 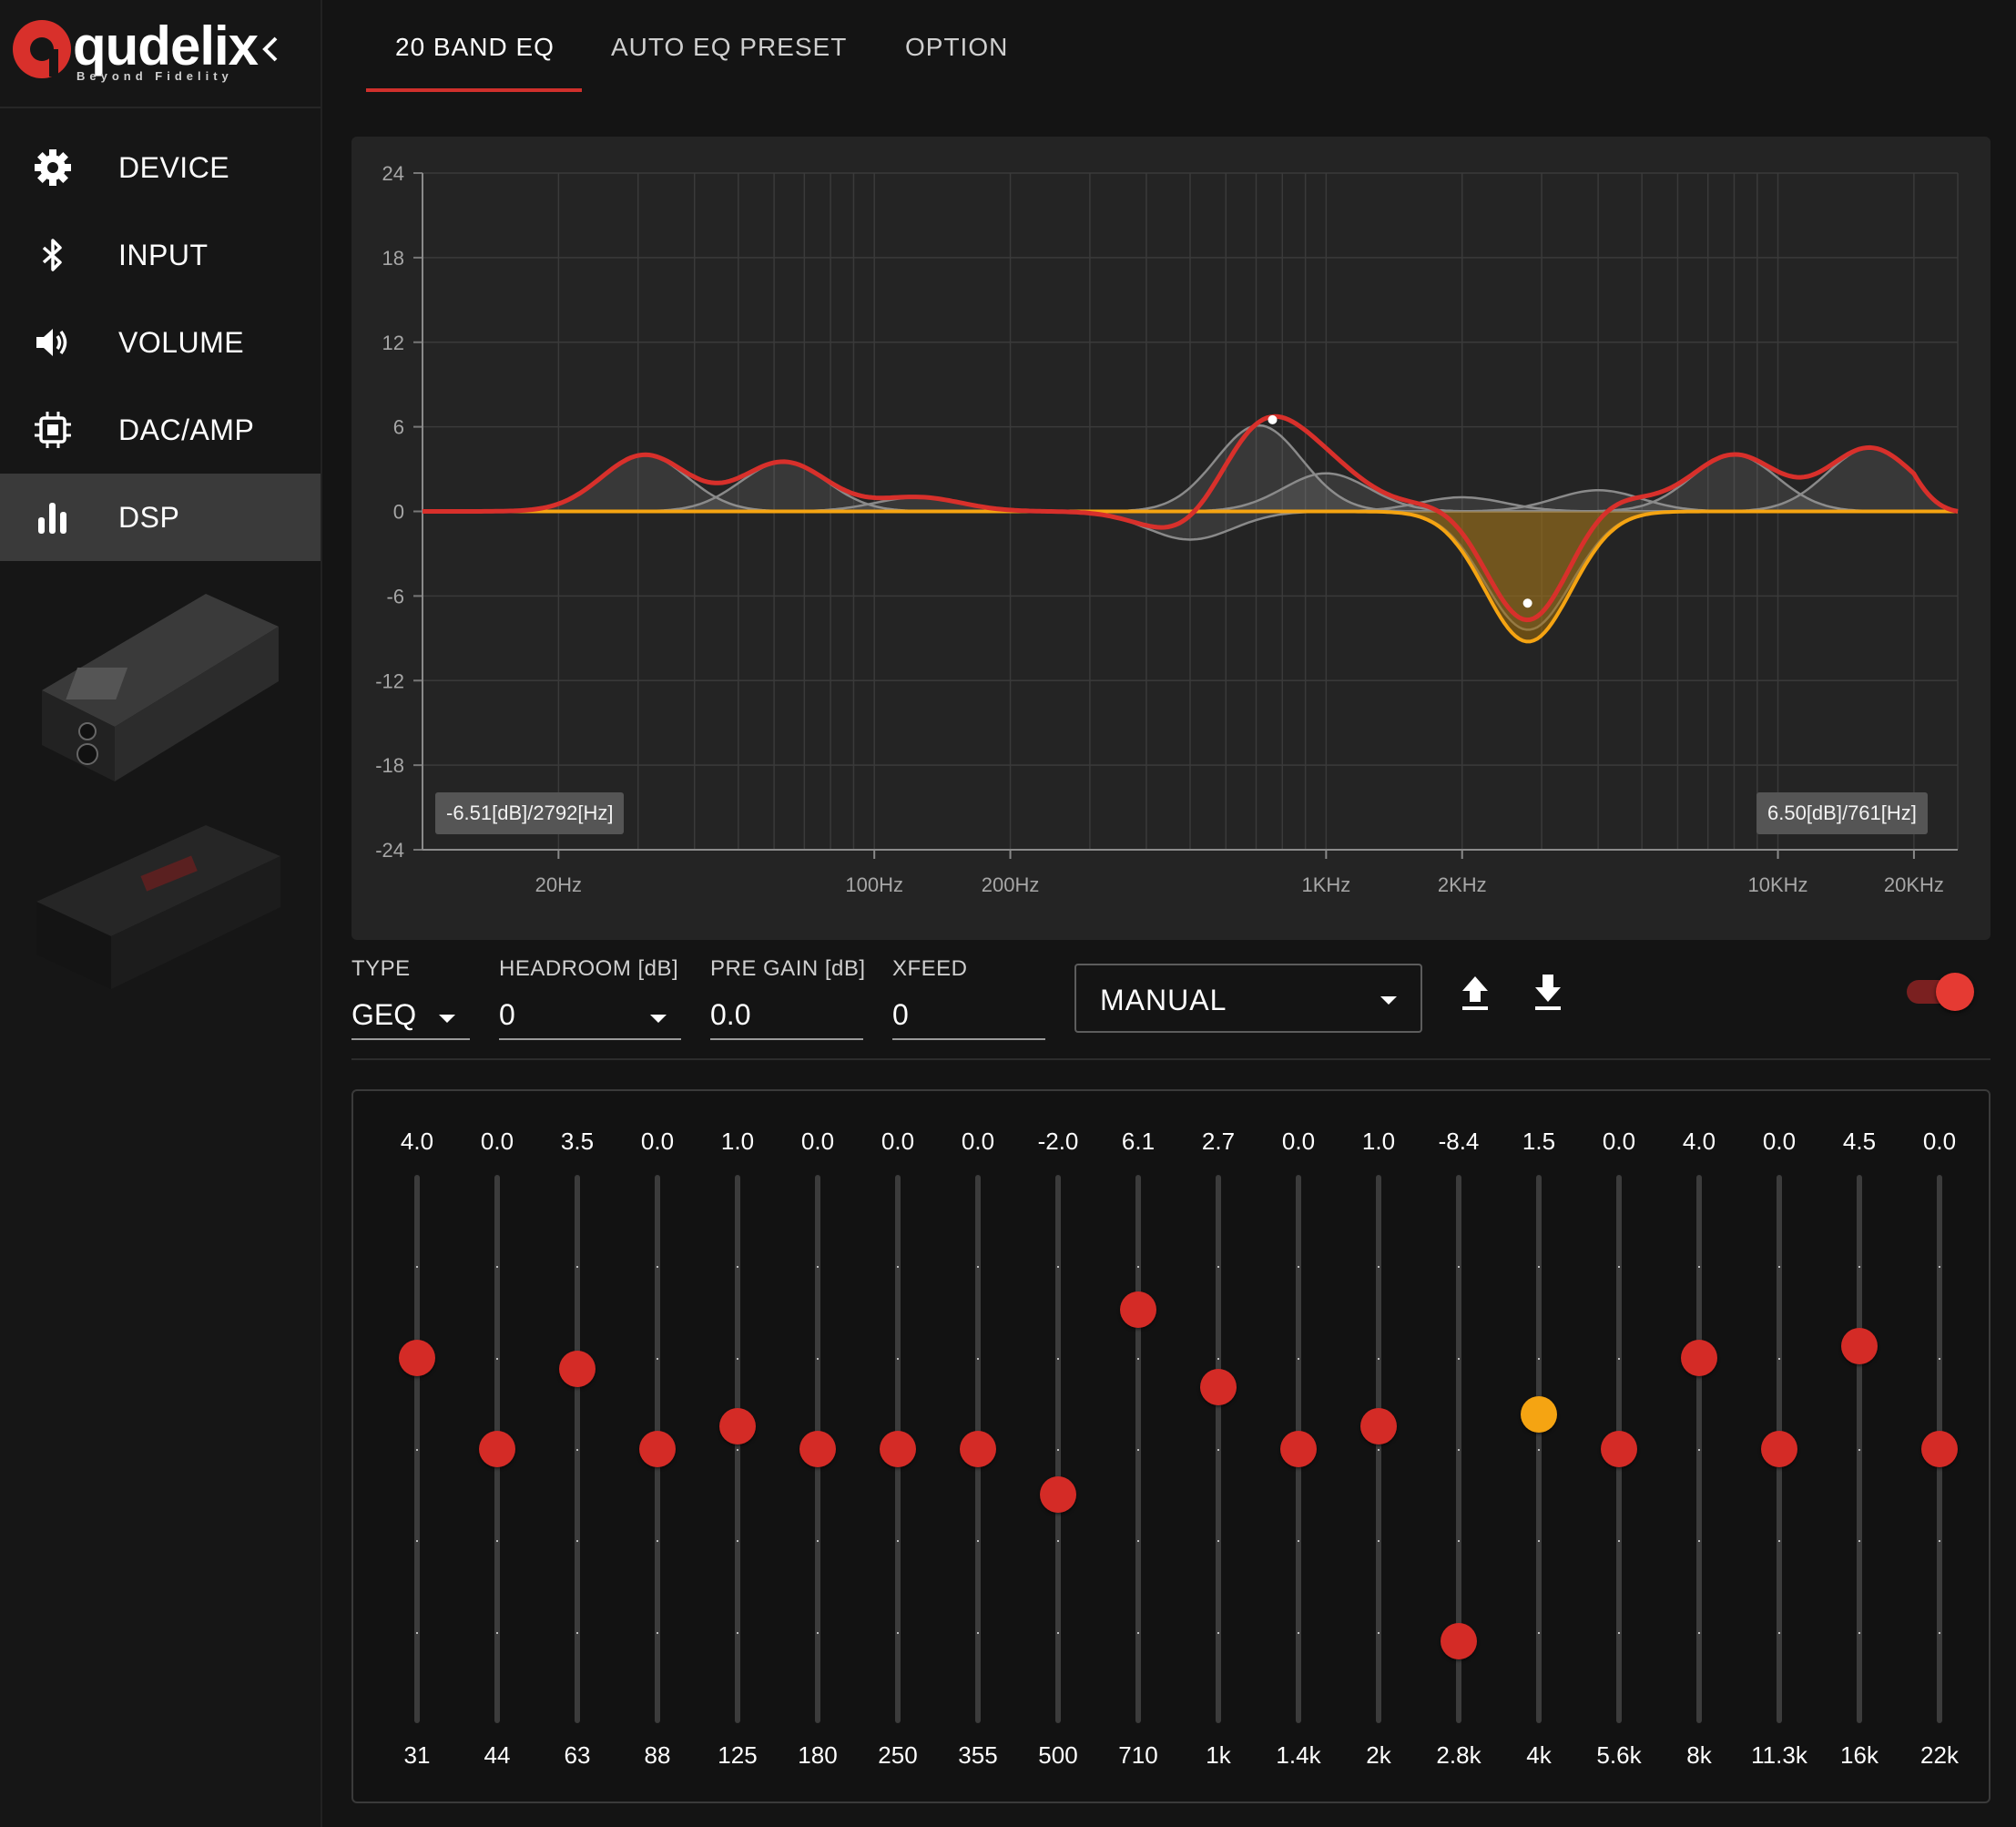 I want to click on sidebar-item-input: INPUT, so click(x=160, y=255).